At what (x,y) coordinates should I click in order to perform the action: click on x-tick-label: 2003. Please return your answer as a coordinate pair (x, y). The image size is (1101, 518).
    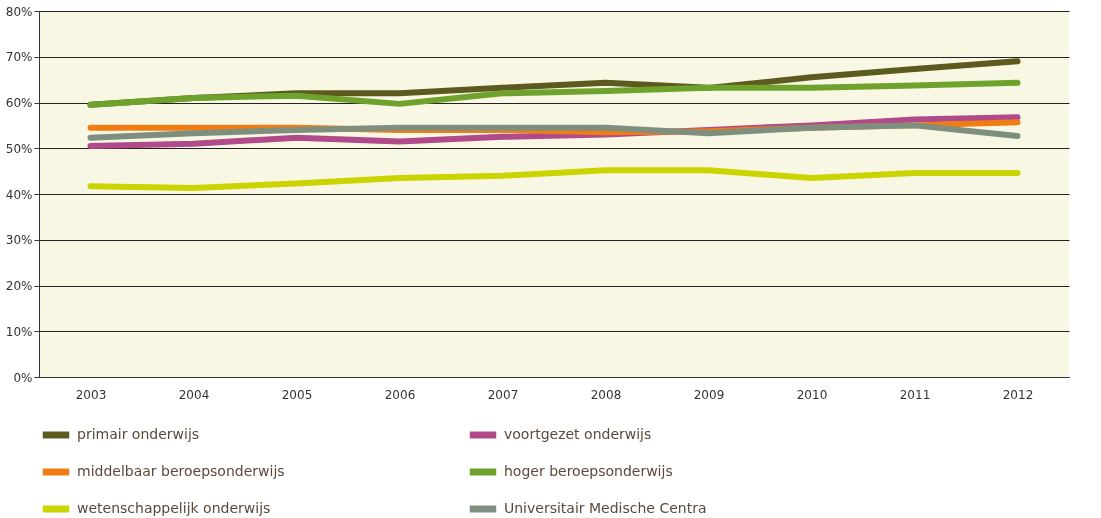
    Looking at the image, I should click on (91, 394).